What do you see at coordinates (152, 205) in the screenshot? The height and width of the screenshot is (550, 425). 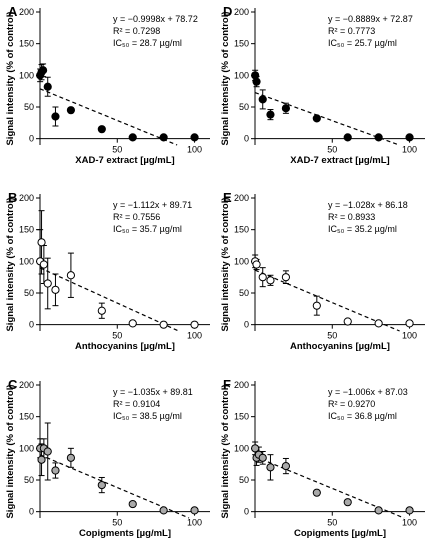 I see `equation-text: y = −1.112x + 89.71` at bounding box center [152, 205].